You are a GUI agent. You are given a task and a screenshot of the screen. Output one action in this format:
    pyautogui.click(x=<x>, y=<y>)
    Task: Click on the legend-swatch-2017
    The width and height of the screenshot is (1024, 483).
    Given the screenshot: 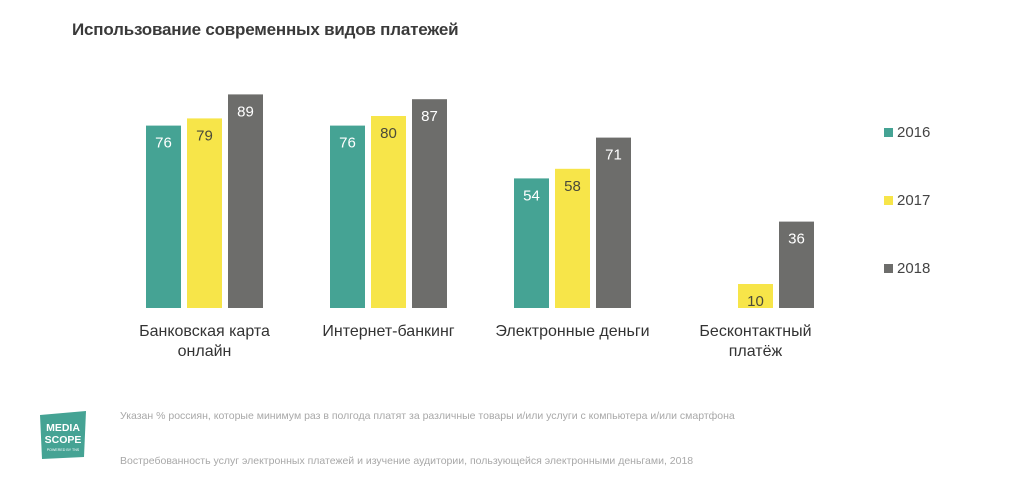 What is the action you would take?
    pyautogui.click(x=888, y=200)
    